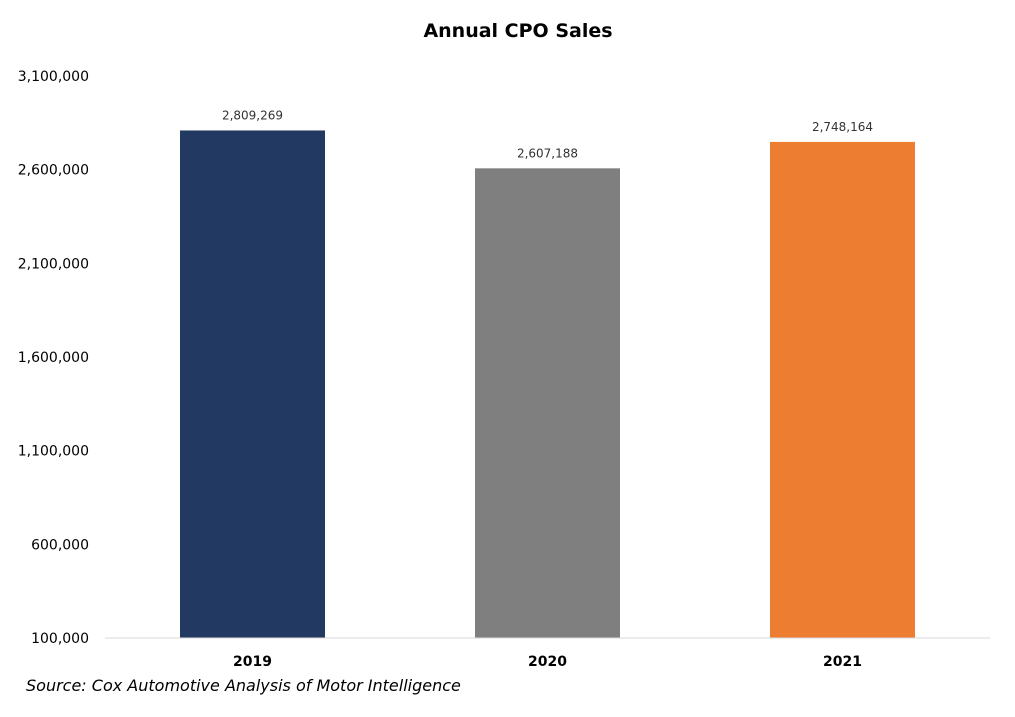  What do you see at coordinates (547, 403) in the screenshot?
I see `bar-2020` at bounding box center [547, 403].